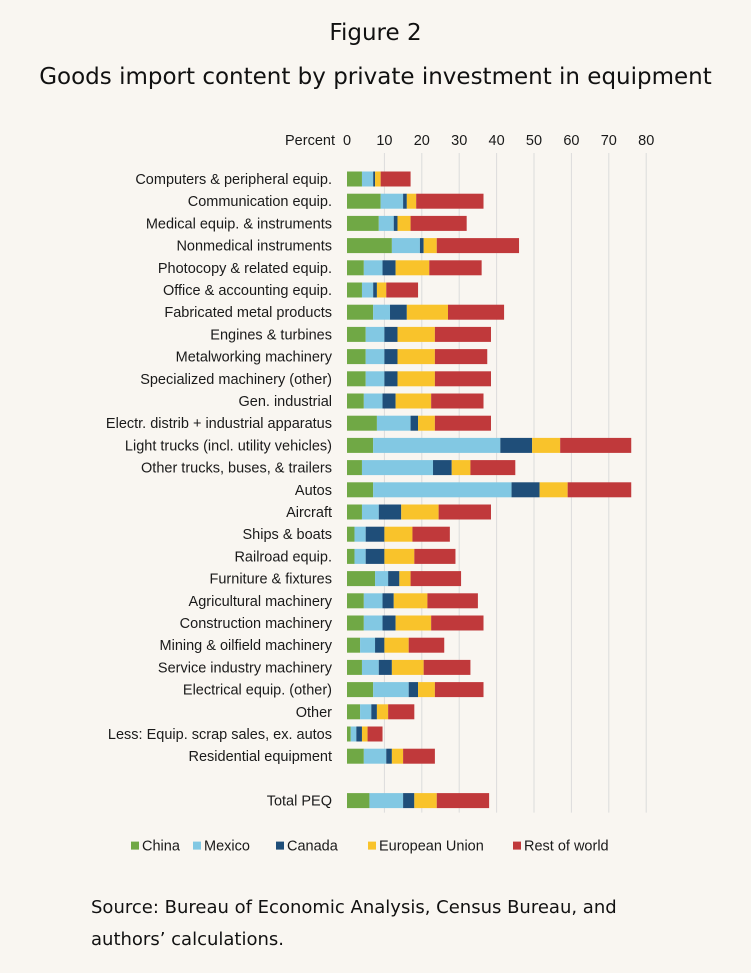 This screenshot has width=751, height=973. I want to click on legend-label: European Union, so click(431, 847).